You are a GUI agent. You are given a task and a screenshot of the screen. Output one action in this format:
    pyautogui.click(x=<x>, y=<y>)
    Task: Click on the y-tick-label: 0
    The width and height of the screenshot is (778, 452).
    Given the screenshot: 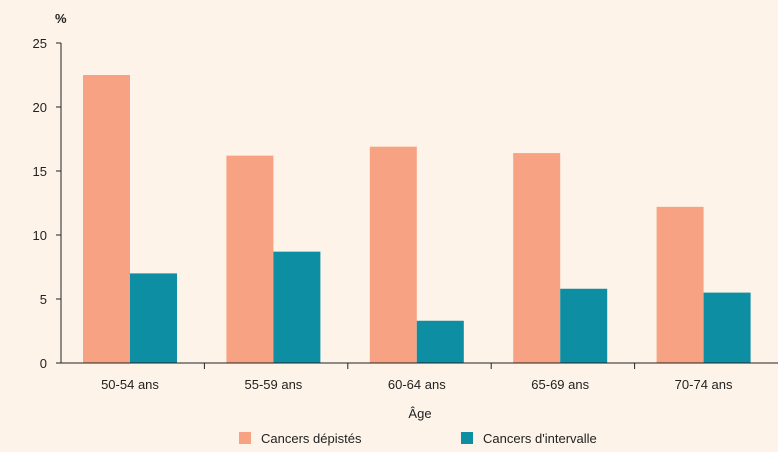 What is the action you would take?
    pyautogui.click(x=43, y=363)
    